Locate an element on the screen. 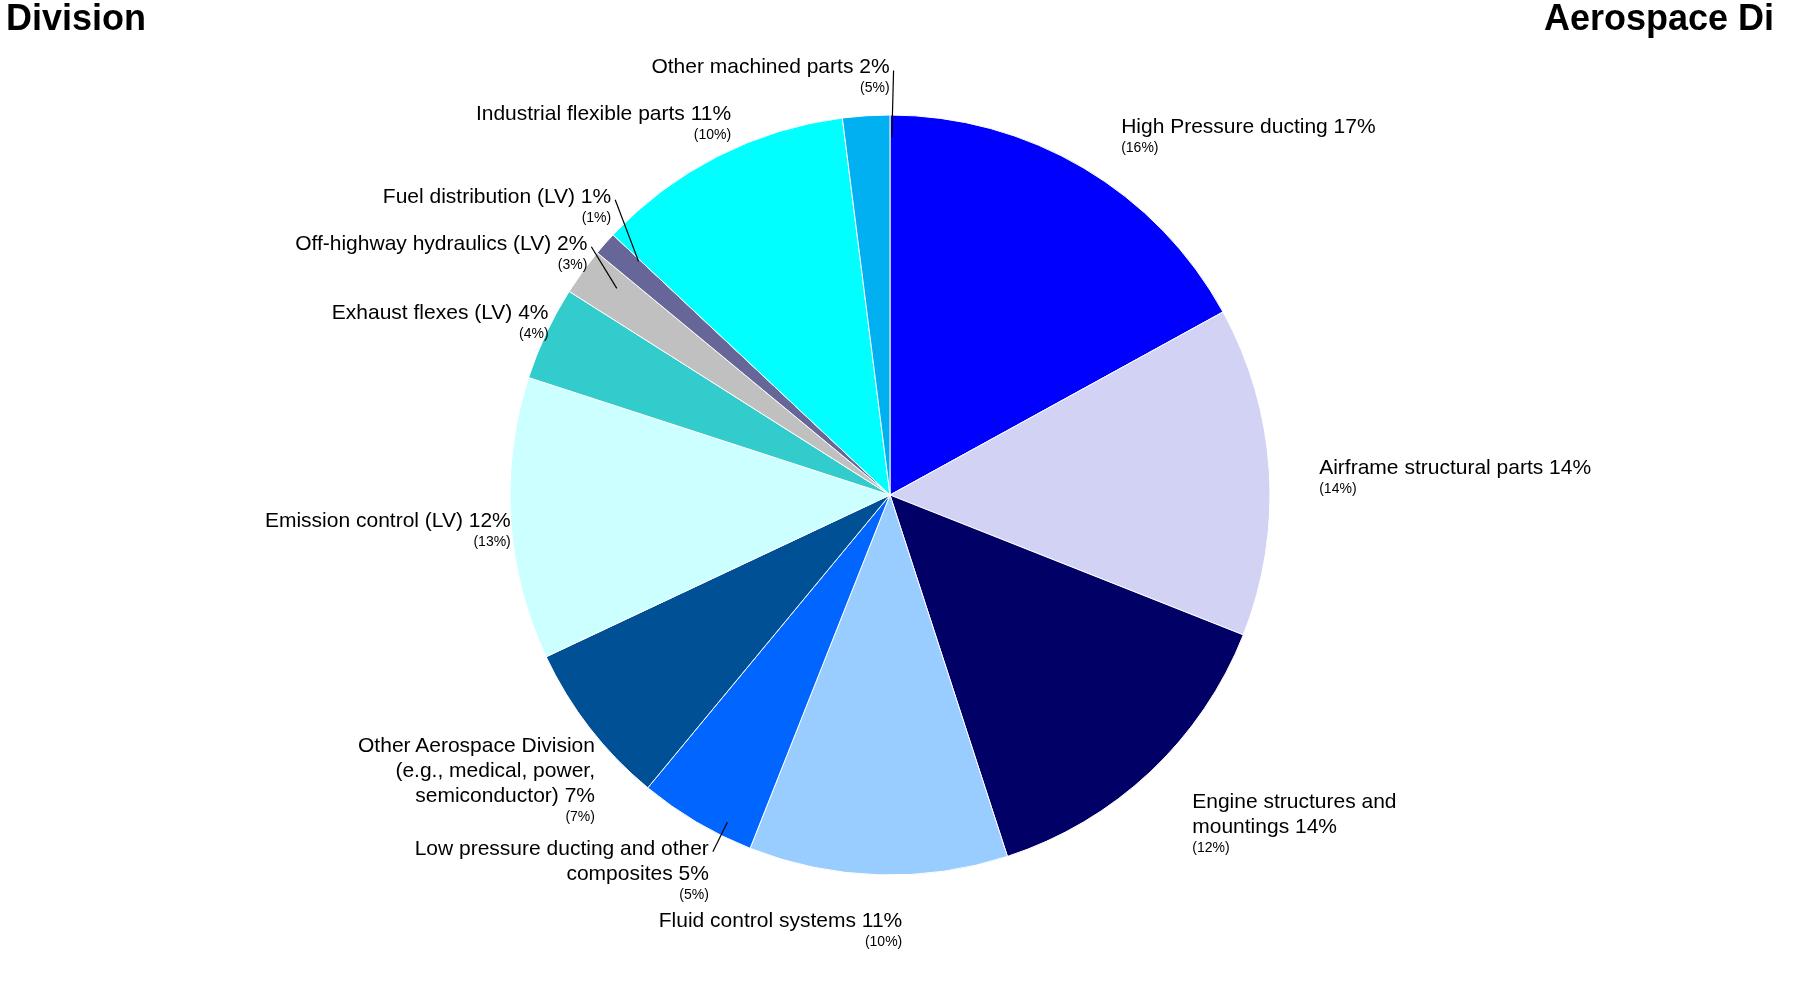  slice-label: Other Aerospace Division (e.g., medical, power, semiconductor) 7% is located at coordinates (476, 770).